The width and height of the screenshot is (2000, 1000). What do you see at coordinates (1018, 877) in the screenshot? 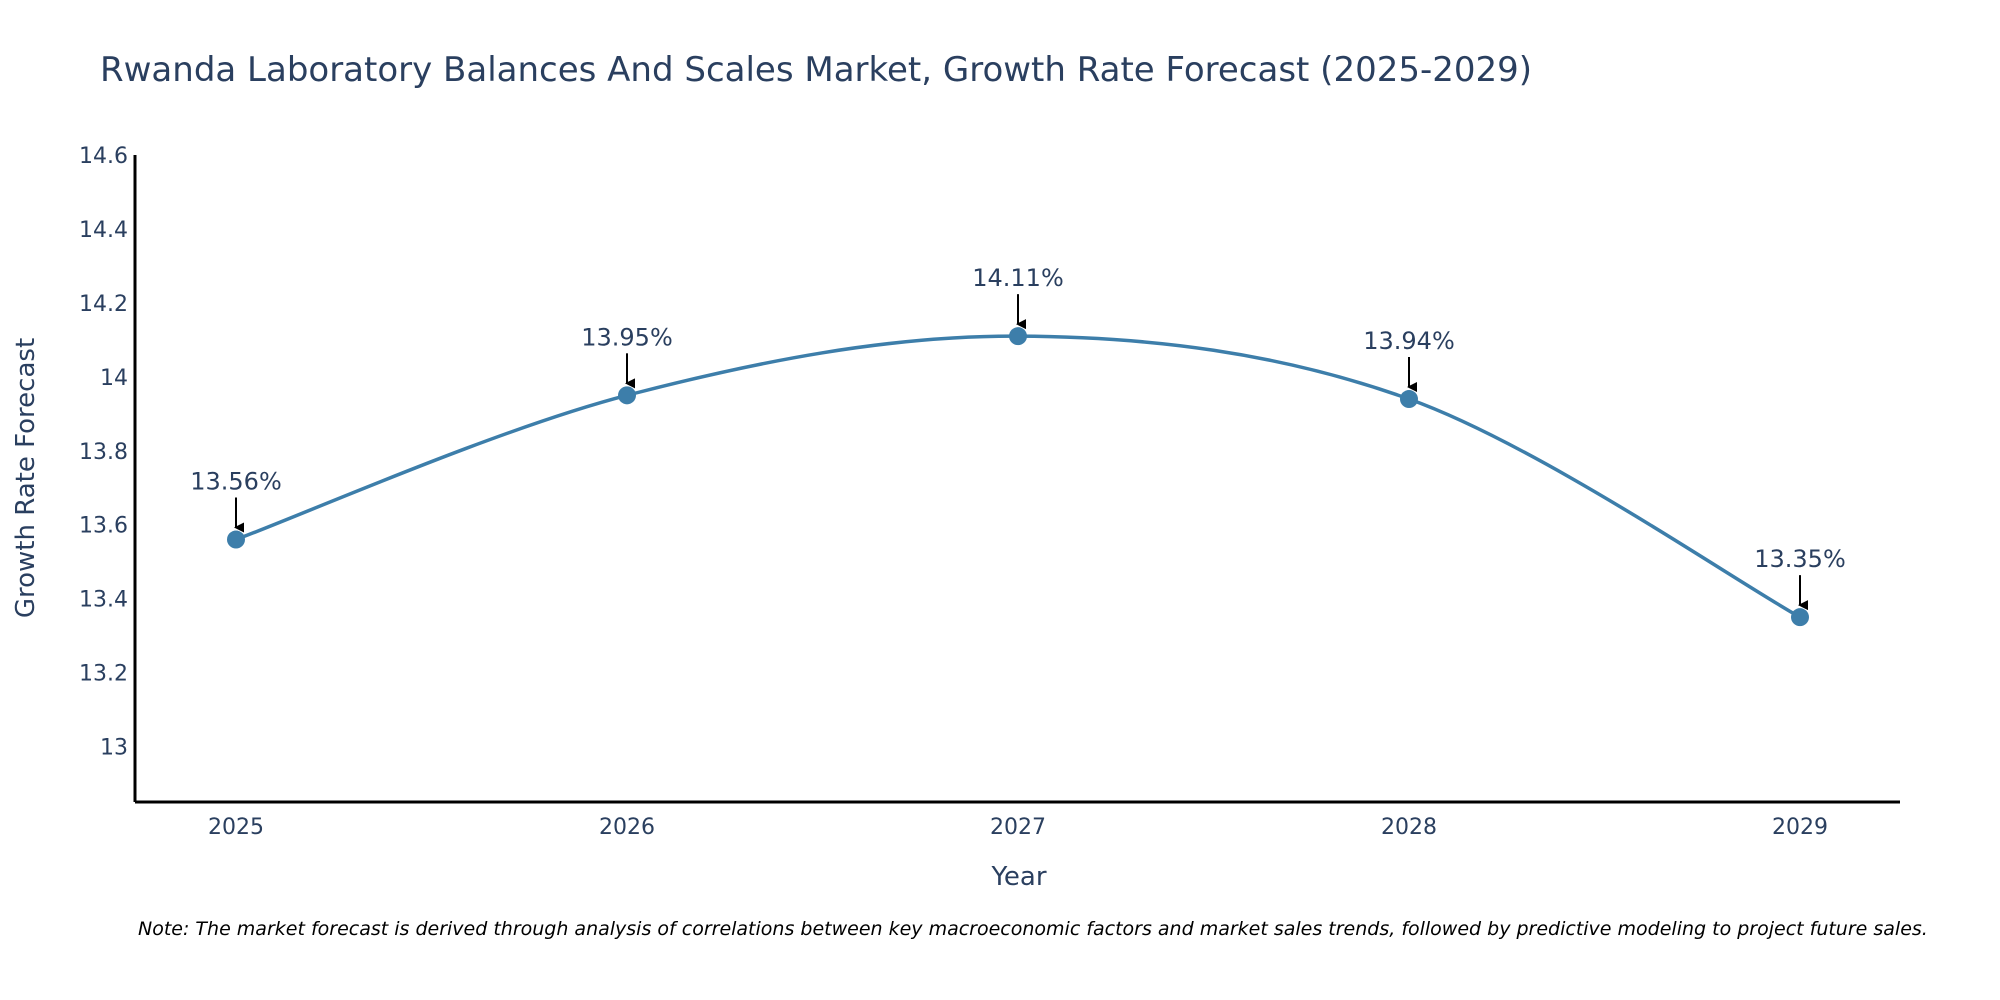
I see `x-axis-title: Year` at bounding box center [1018, 877].